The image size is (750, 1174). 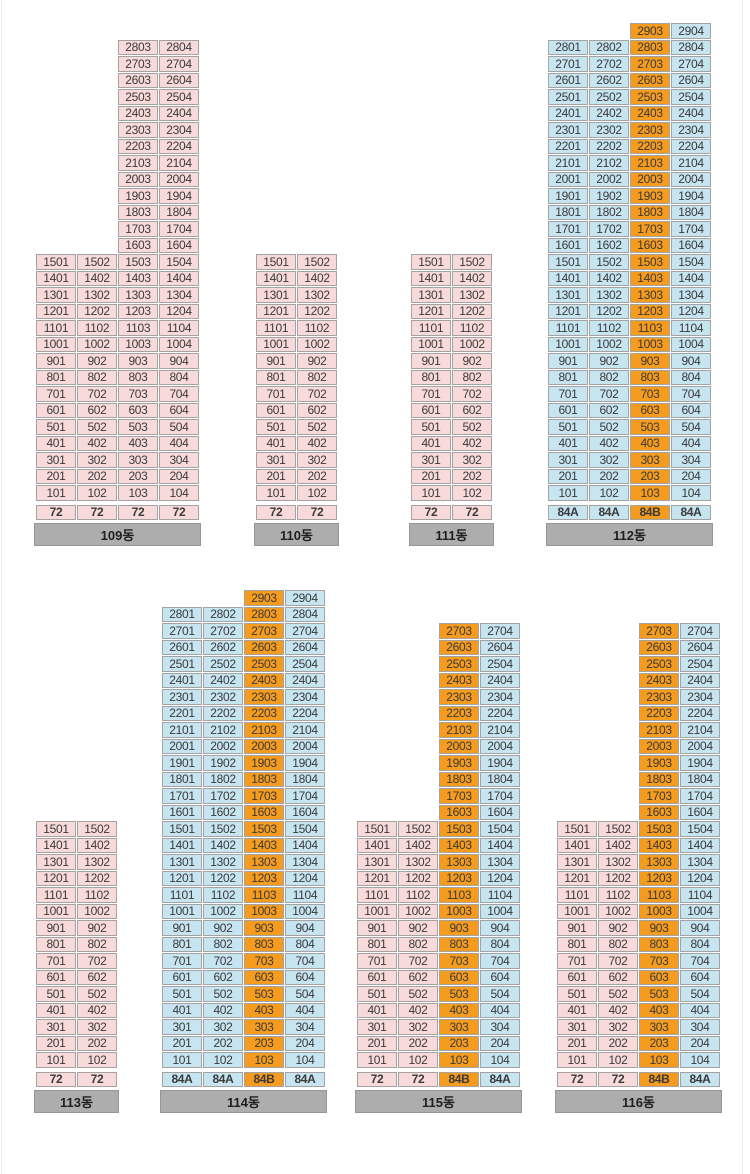 What do you see at coordinates (305, 928) in the screenshot?
I see `unit-cell: 904` at bounding box center [305, 928].